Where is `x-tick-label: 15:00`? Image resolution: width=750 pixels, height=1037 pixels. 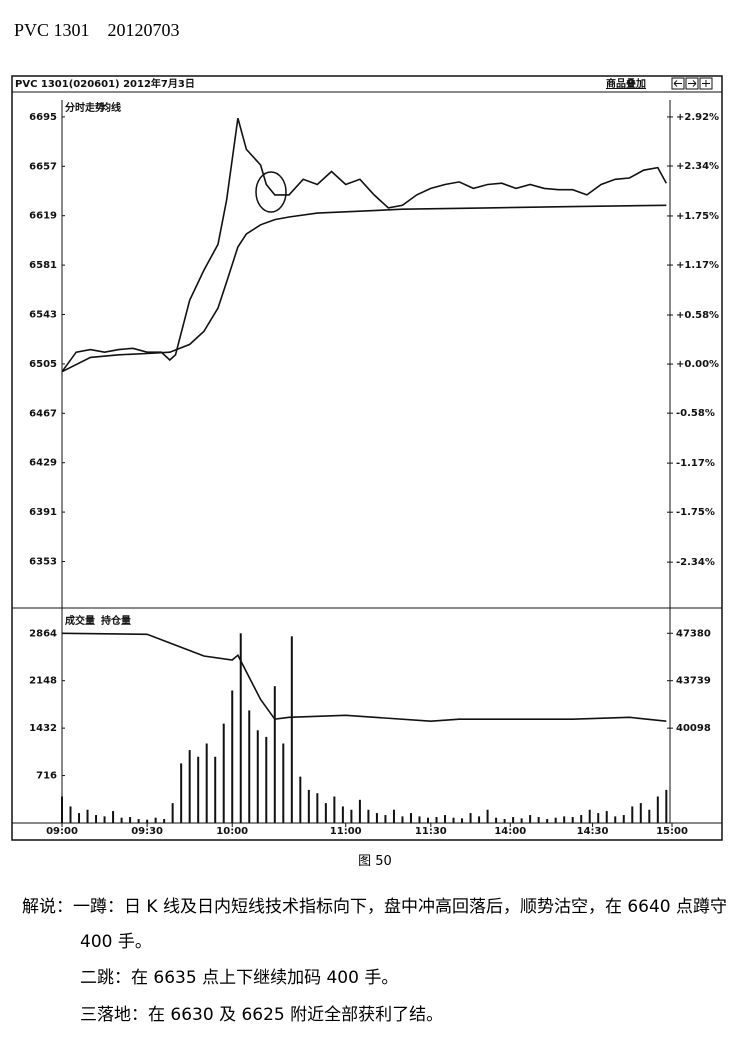
x-tick-label: 15:00 is located at coordinates (672, 831).